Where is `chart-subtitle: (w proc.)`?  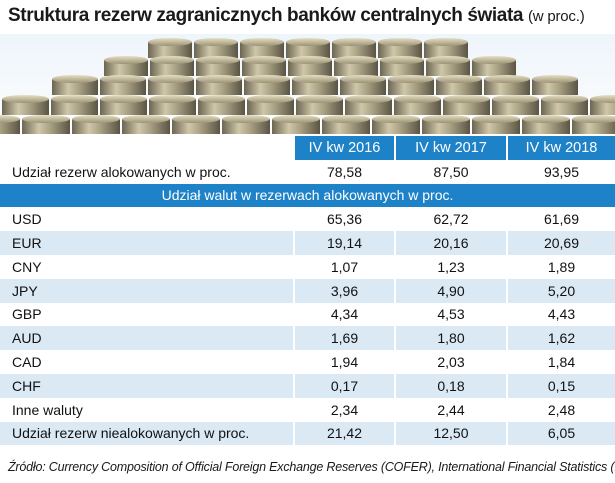 chart-subtitle: (w proc.) is located at coordinates (556, 16).